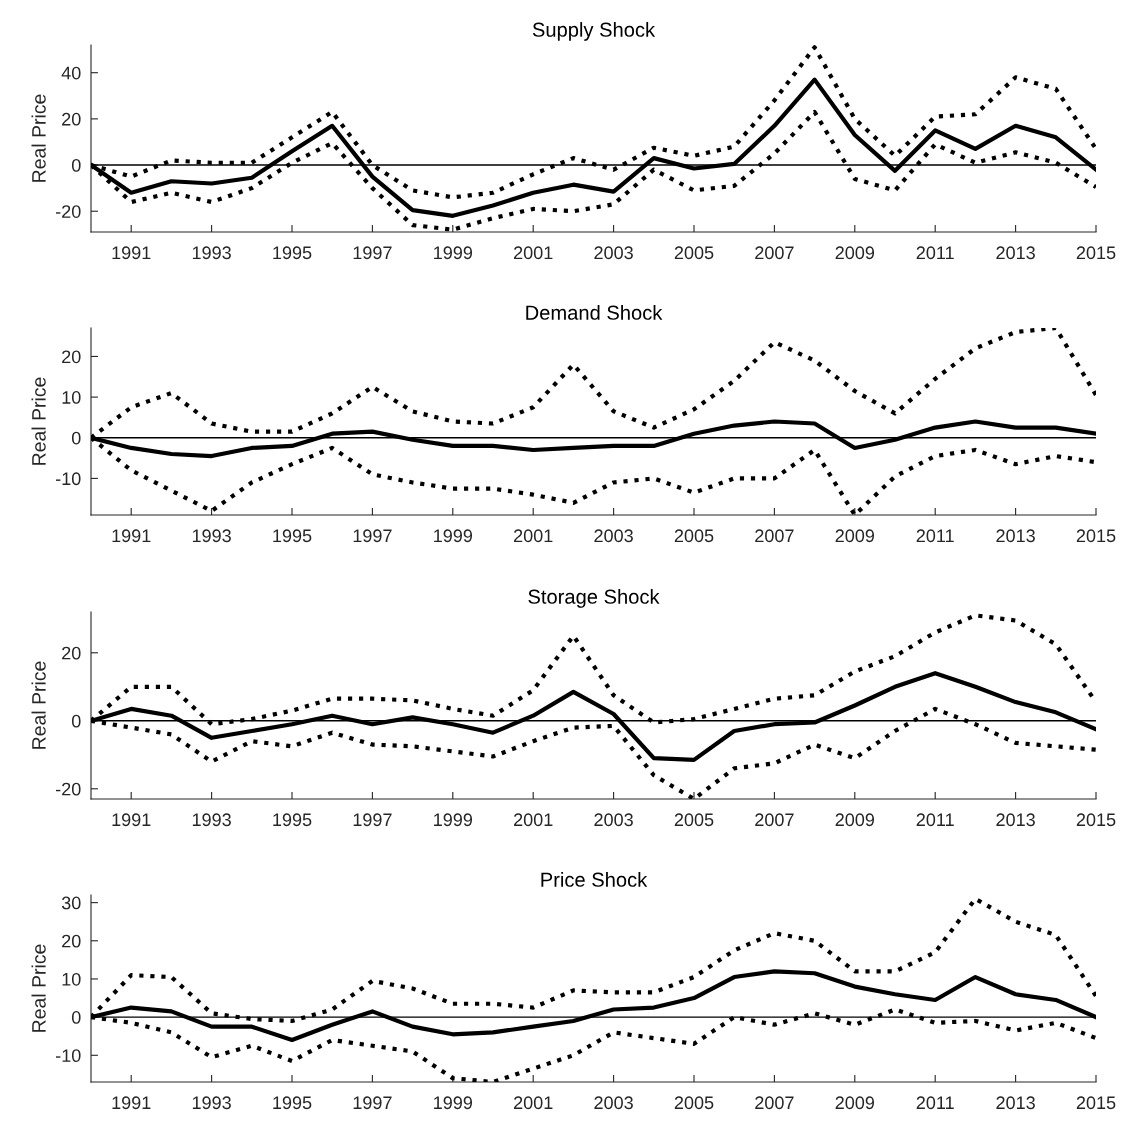  Describe the element at coordinates (71, 903) in the screenshot. I see `y-tick-label: 30` at that location.